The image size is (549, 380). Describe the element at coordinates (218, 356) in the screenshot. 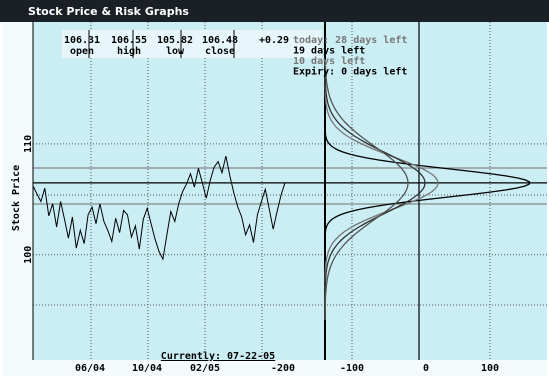

I see `current-date: Currently: 07-22-05` at that location.